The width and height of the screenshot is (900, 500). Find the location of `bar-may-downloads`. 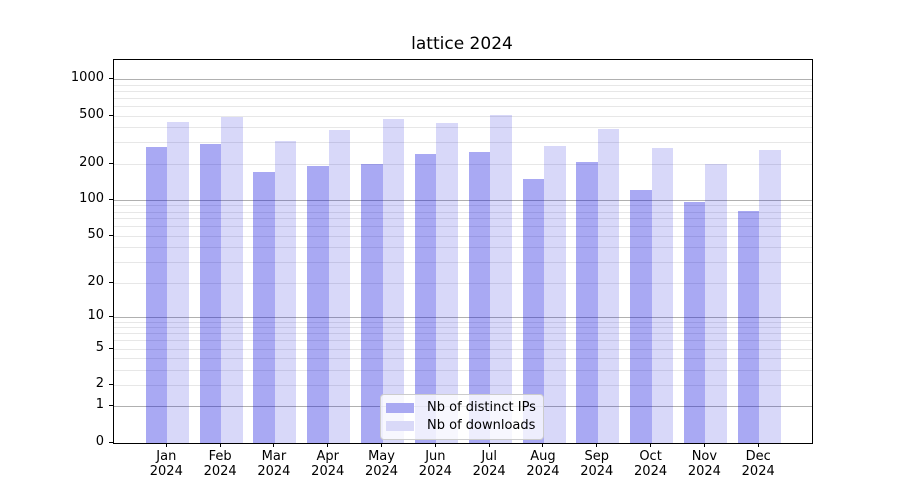

bar-may-downloads is located at coordinates (393, 280).